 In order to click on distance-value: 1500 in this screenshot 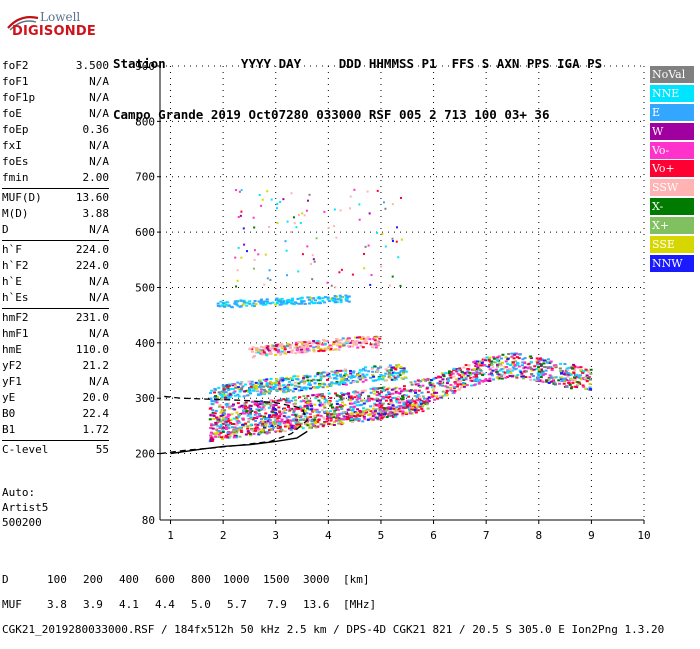, I will do `click(276, 579)`.